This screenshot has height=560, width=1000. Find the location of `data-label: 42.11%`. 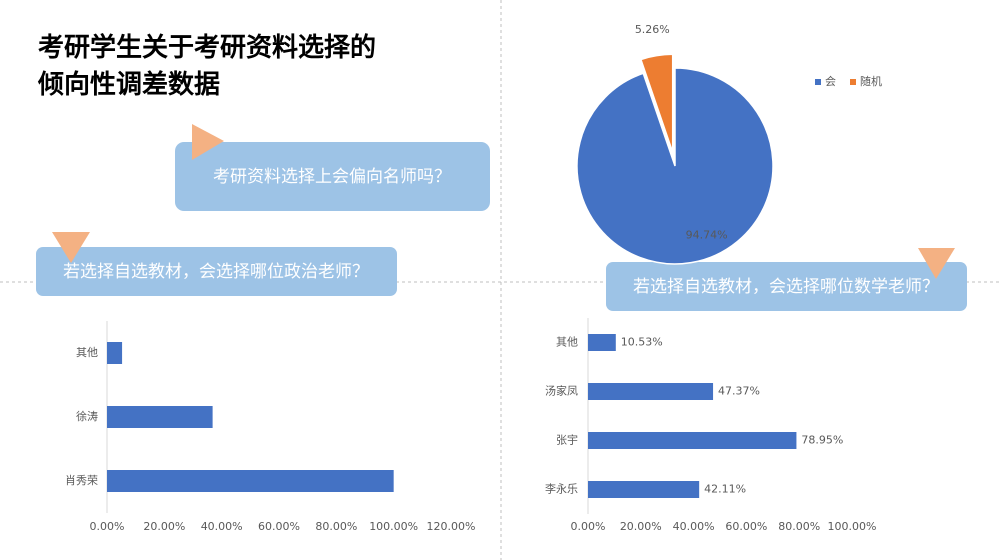

data-label: 42.11% is located at coordinates (725, 489).